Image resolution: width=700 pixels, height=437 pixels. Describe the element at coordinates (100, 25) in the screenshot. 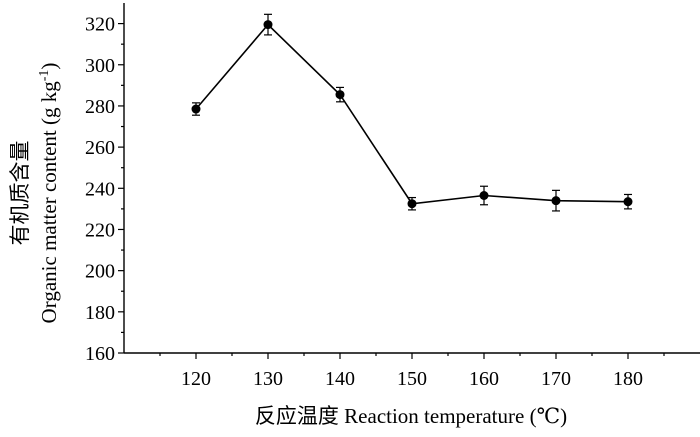

I see `y-tick-label: 320` at that location.